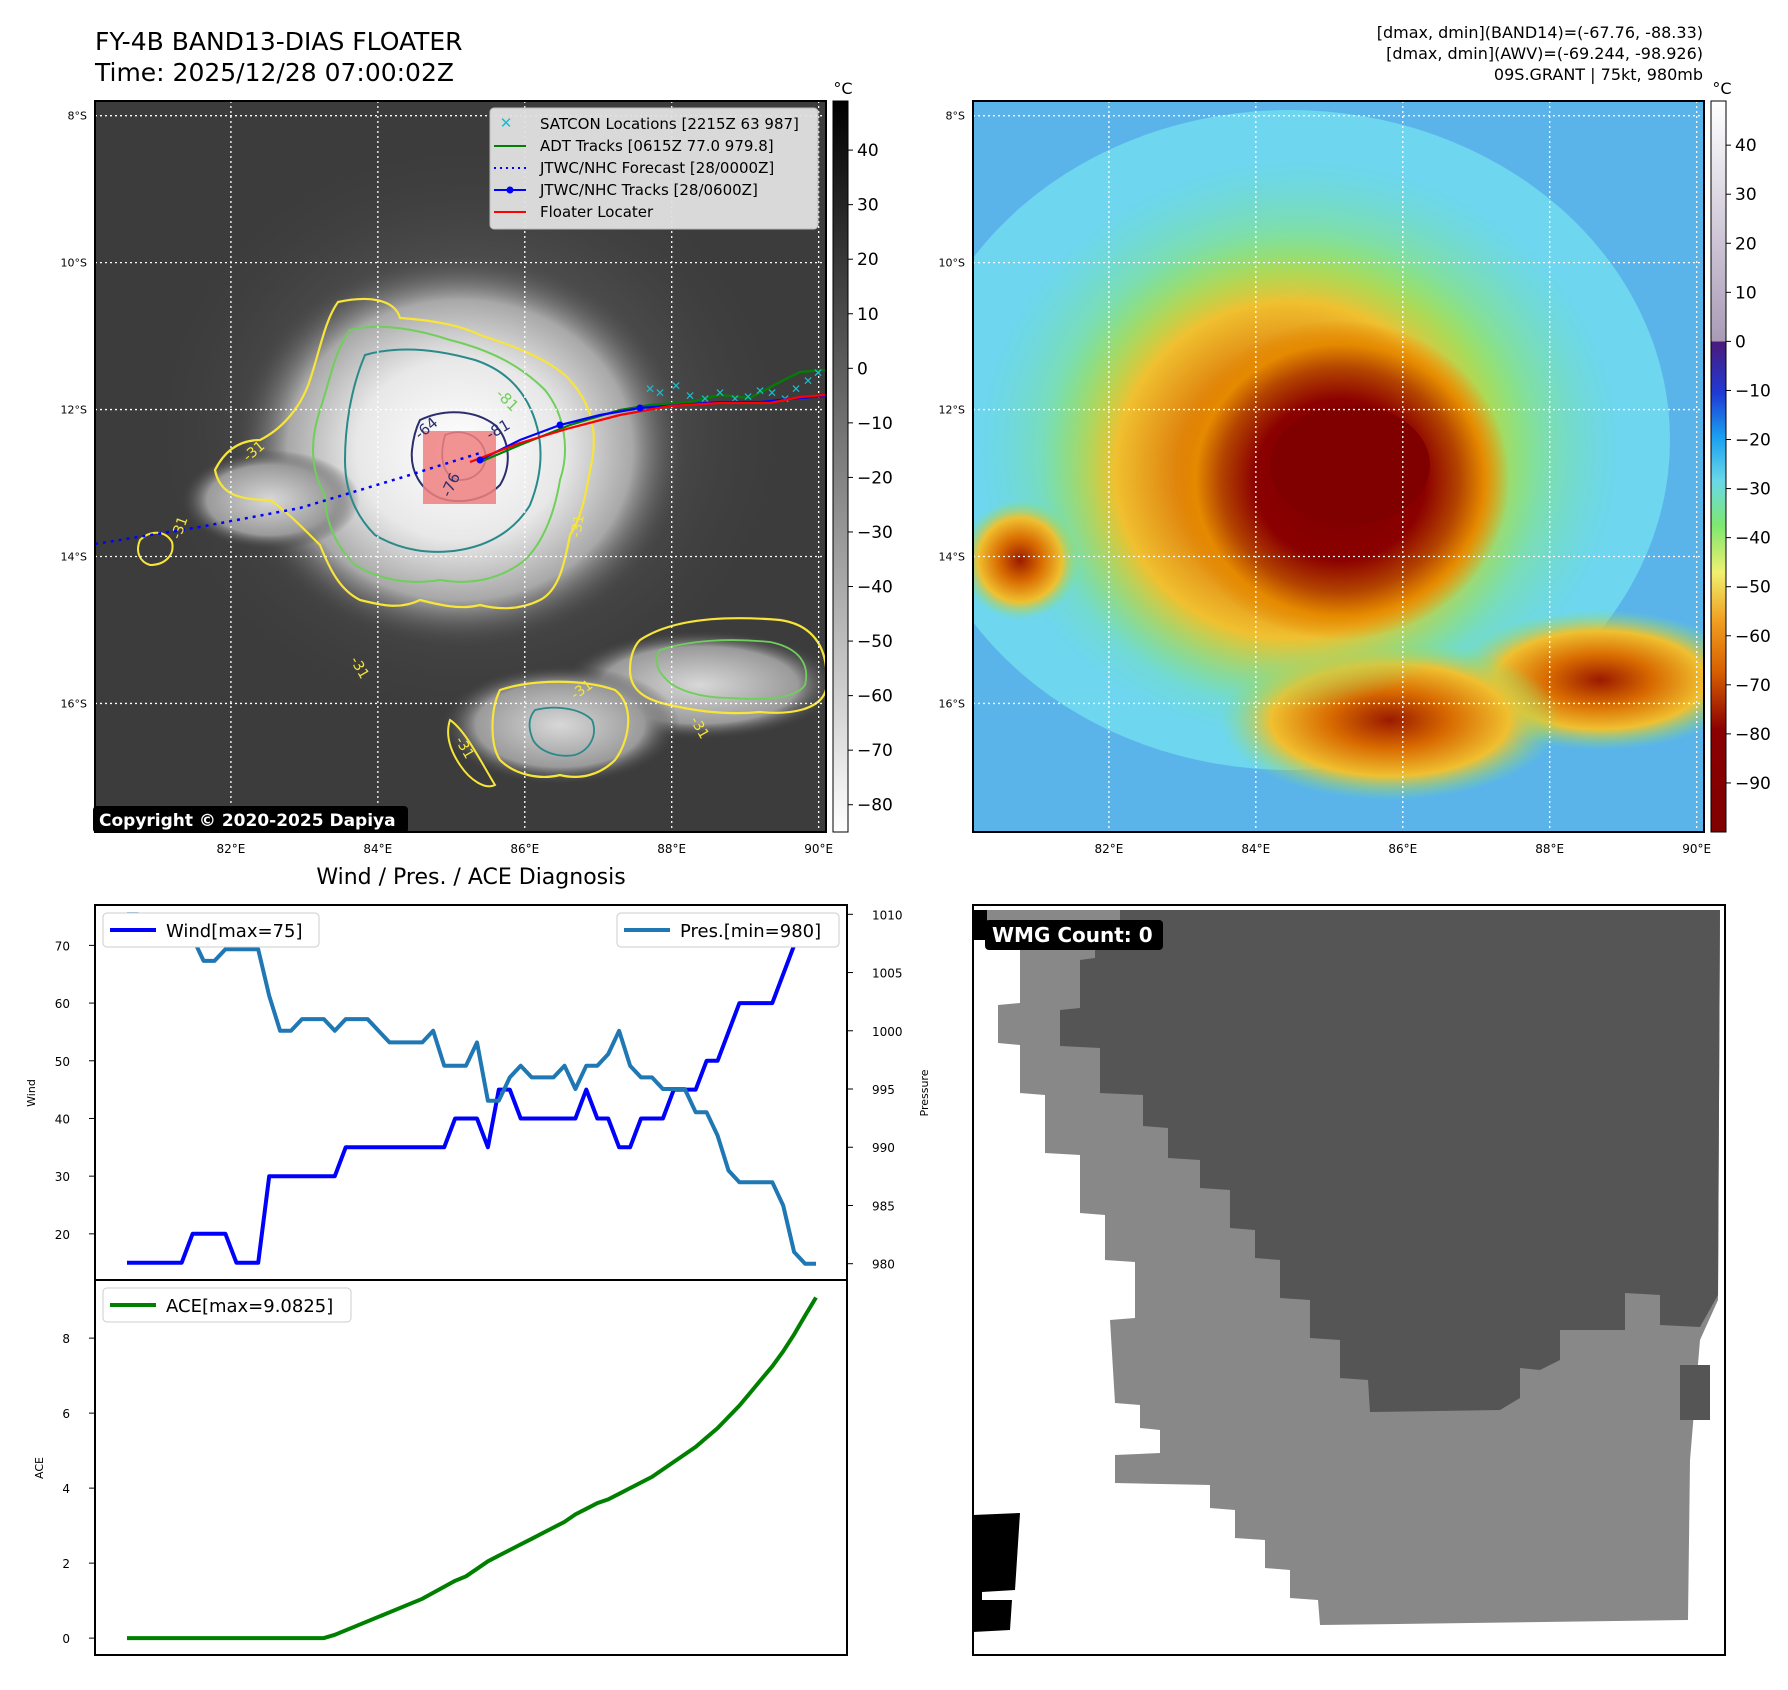 Image resolution: width=1788 pixels, height=1690 pixels. I want to click on wind-ytick-label: 30, so click(62, 1177).